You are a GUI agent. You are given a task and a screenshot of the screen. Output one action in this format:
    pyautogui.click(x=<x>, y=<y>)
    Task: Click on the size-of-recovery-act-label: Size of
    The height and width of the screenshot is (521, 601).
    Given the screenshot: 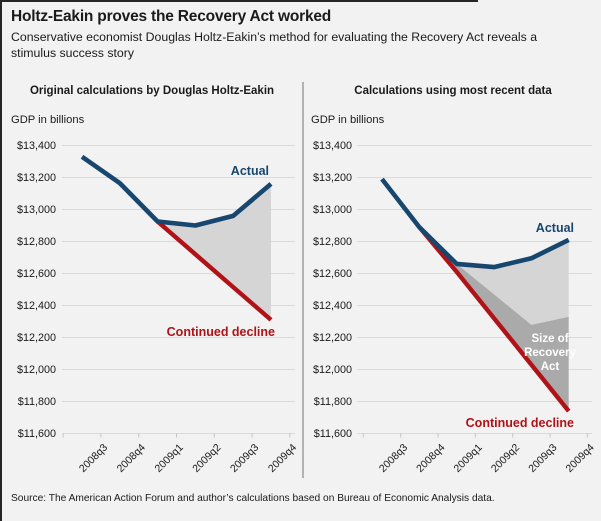 What is the action you would take?
    pyautogui.click(x=549, y=339)
    